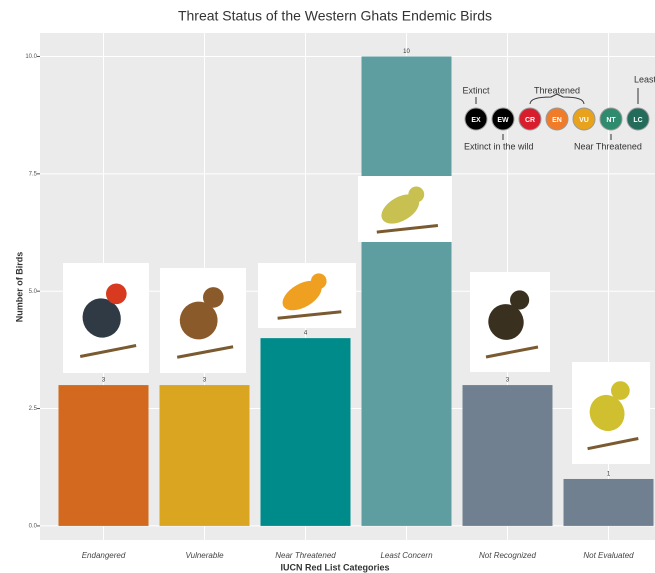  I want to click on value-label: 4, so click(306, 334).